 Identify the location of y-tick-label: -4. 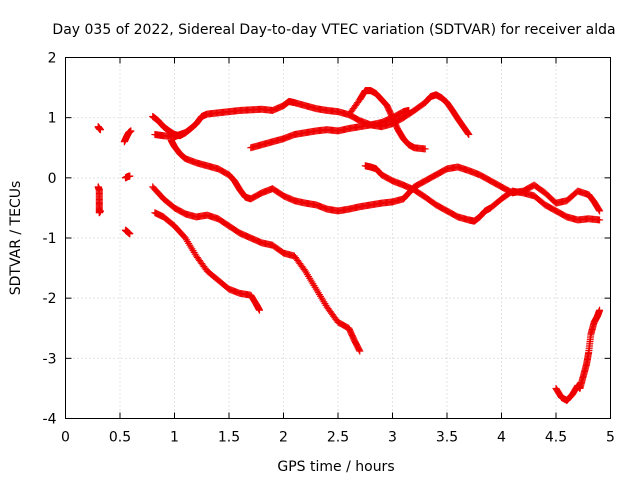
(50, 420).